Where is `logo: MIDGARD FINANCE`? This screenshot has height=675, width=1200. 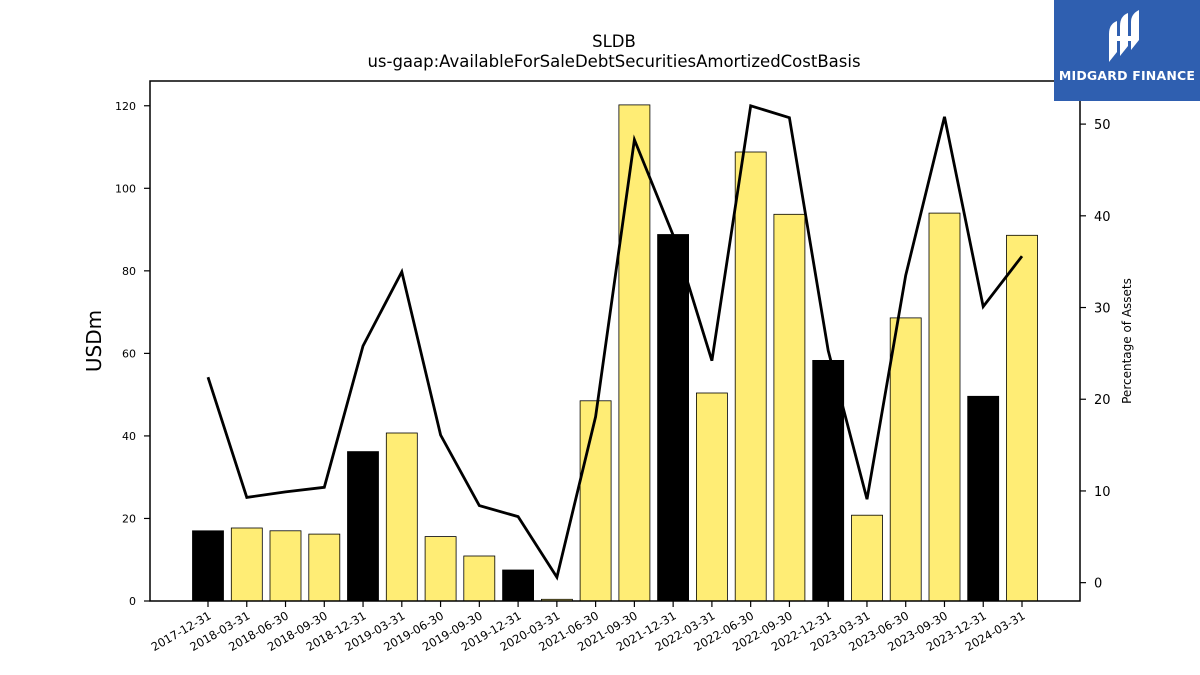
logo: MIDGARD FINANCE is located at coordinates (1127, 50).